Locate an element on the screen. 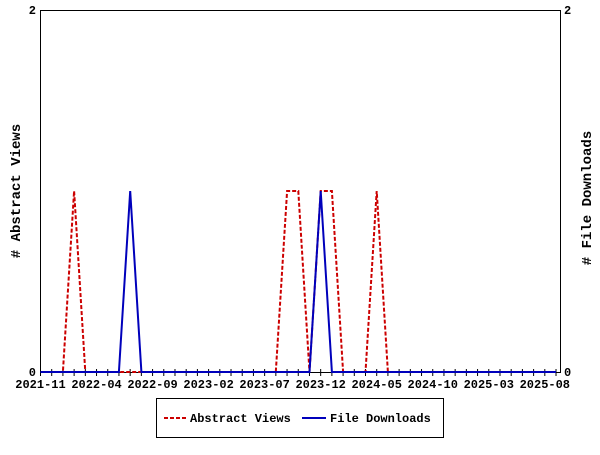 The width and height of the screenshot is (600, 455). x-tick-label: 2025-08 is located at coordinates (545, 385).